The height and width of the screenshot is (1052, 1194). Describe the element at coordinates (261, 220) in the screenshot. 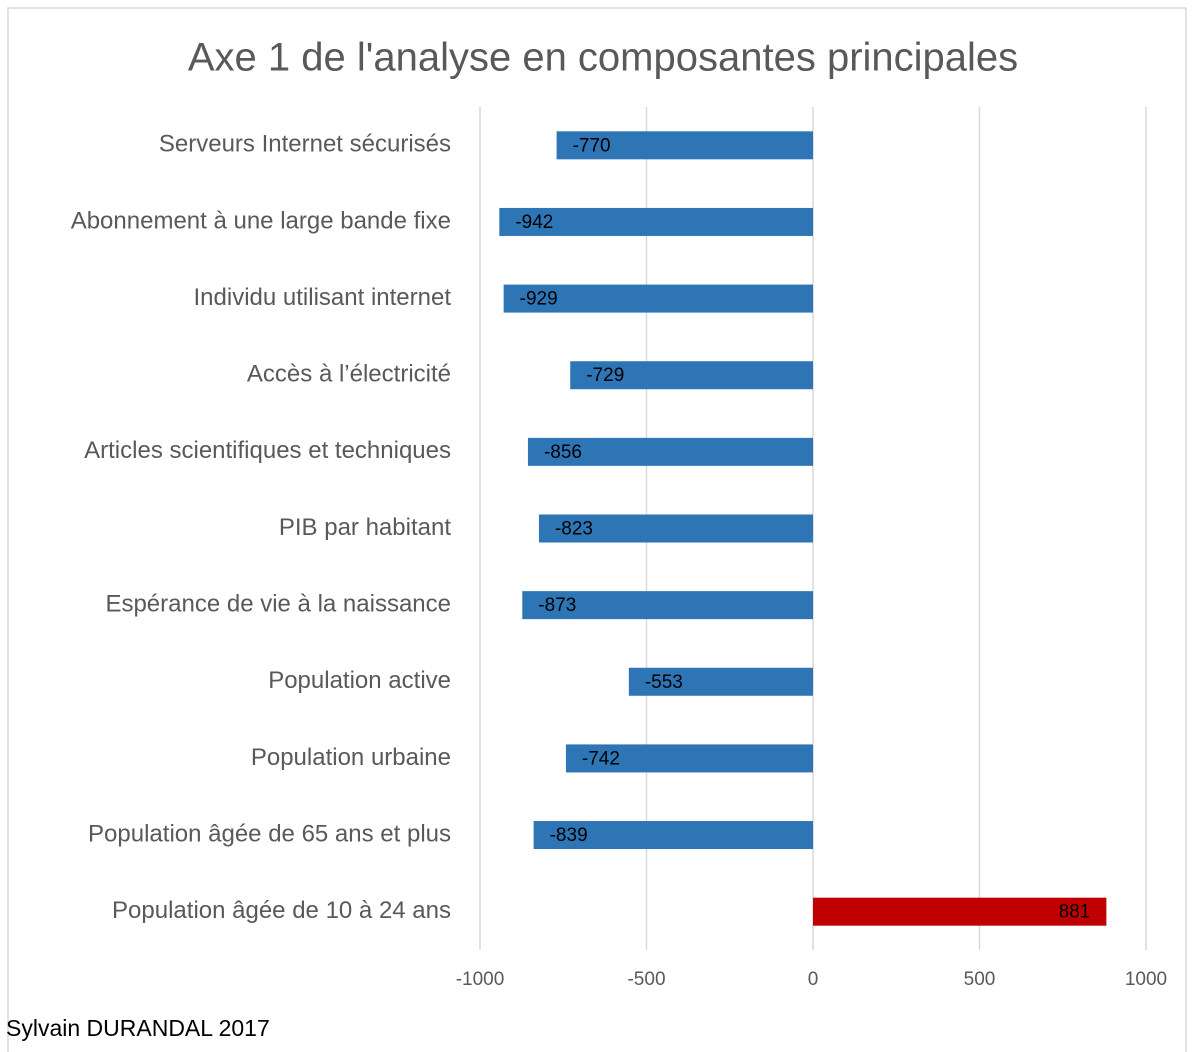

I see `y-tick-label: Abonnement à une large bande fixe` at that location.